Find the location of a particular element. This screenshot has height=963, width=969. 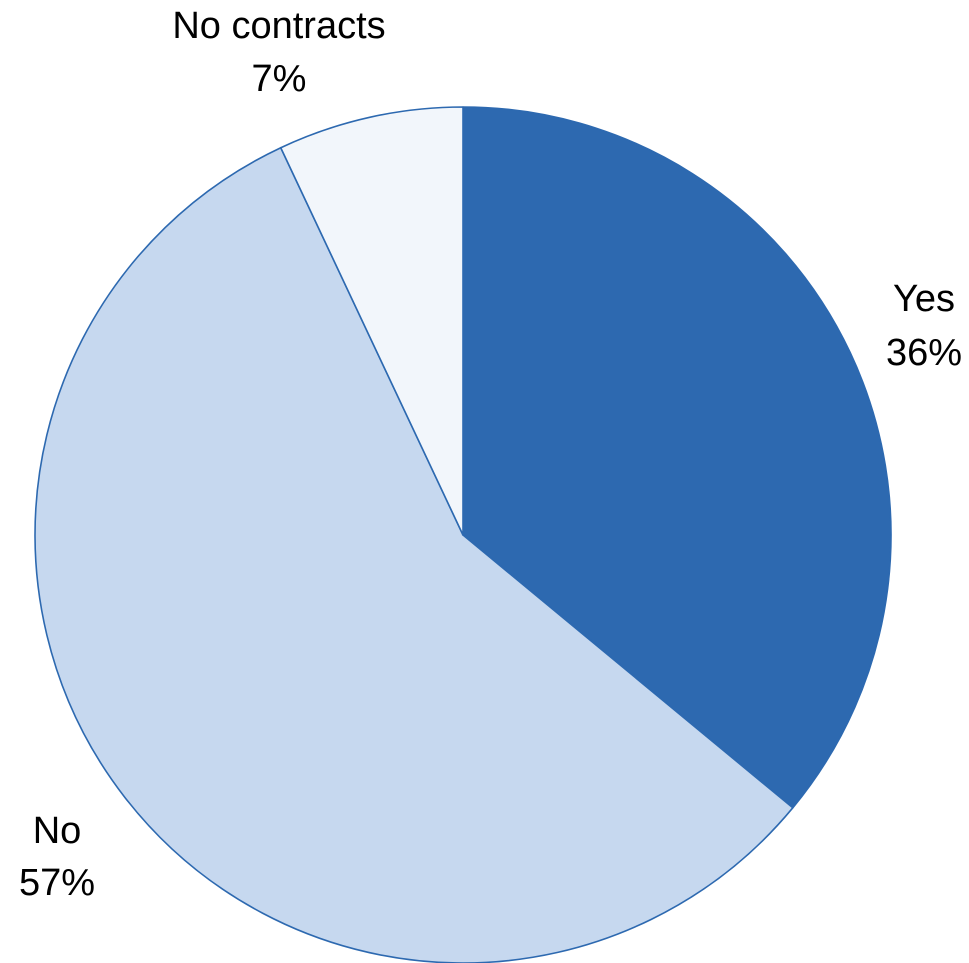

pie-slice-no-contracts is located at coordinates (371, 321).